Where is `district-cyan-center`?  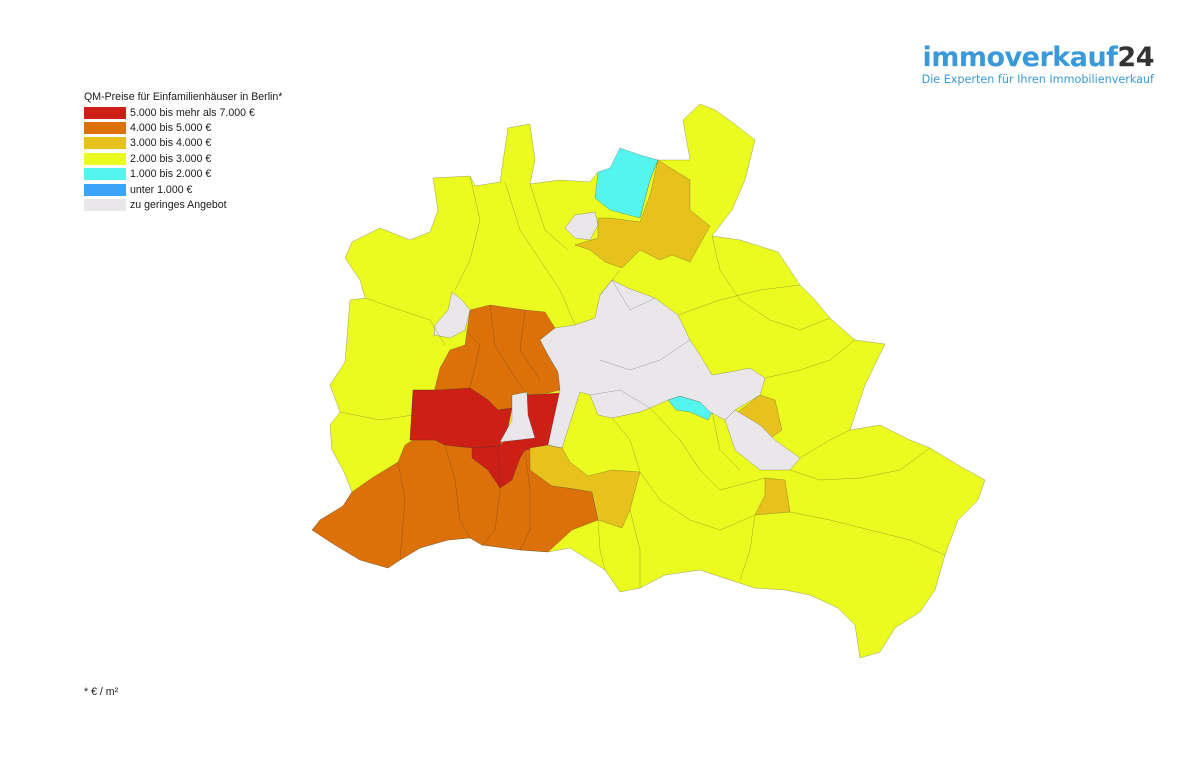 district-cyan-center is located at coordinates (690, 408).